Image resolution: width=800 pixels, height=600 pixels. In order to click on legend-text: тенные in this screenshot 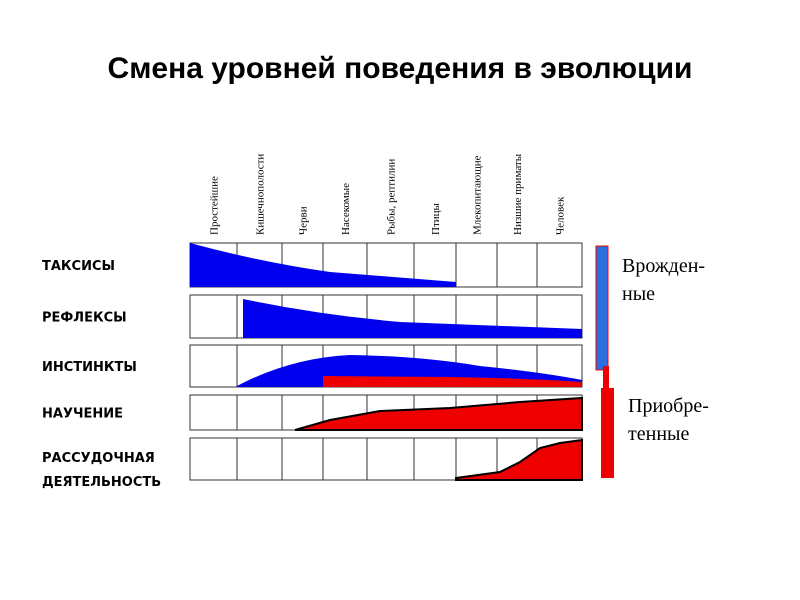, I will do `click(658, 434)`.